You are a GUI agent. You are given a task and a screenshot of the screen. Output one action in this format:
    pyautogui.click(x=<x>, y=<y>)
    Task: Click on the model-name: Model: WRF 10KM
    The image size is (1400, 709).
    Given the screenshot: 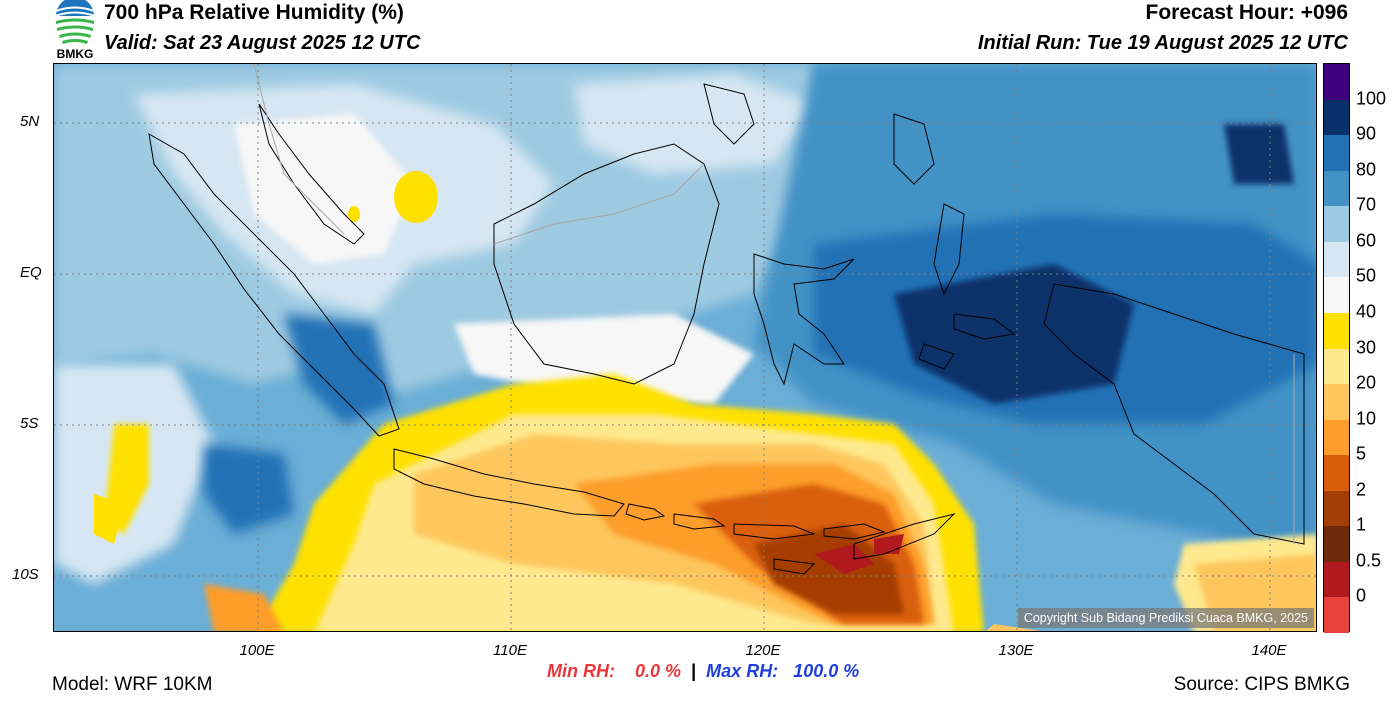 What is the action you would take?
    pyautogui.click(x=132, y=684)
    